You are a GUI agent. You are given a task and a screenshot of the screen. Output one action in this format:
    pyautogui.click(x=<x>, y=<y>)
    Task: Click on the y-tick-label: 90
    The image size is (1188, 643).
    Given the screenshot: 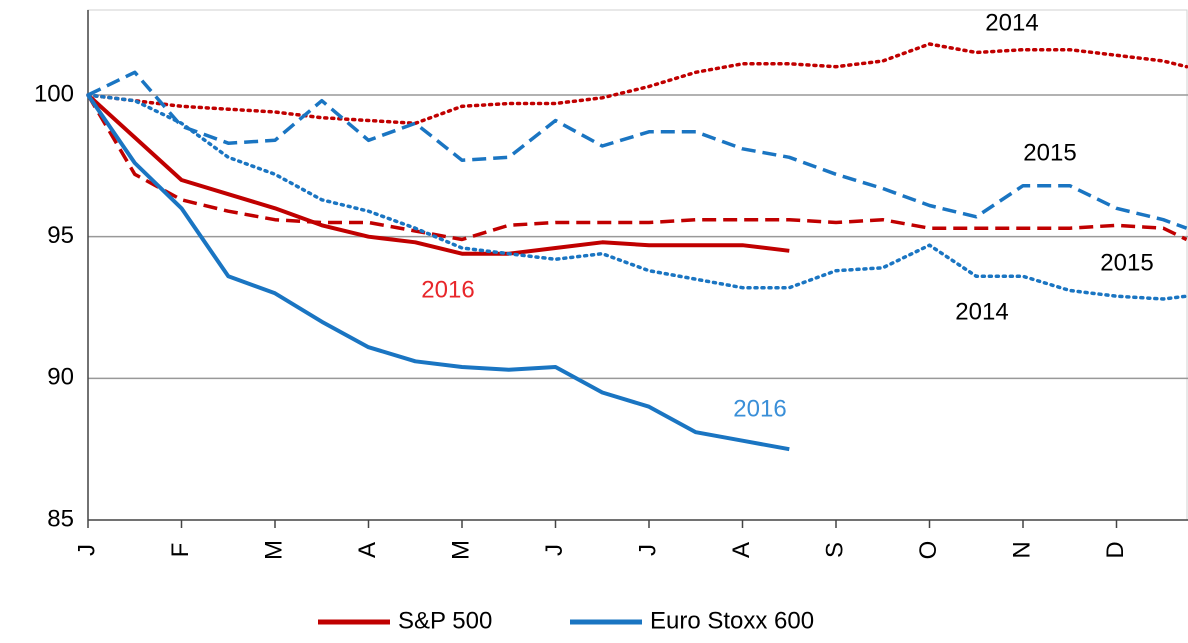 What is the action you would take?
    pyautogui.click(x=60, y=377)
    